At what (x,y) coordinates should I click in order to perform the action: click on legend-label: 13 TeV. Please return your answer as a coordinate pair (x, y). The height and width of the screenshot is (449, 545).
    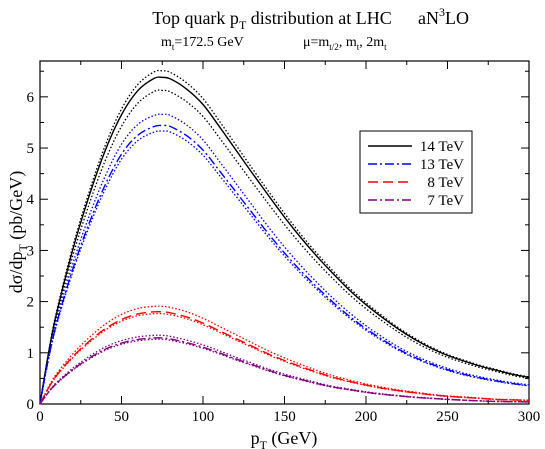
    Looking at the image, I should click on (442, 165).